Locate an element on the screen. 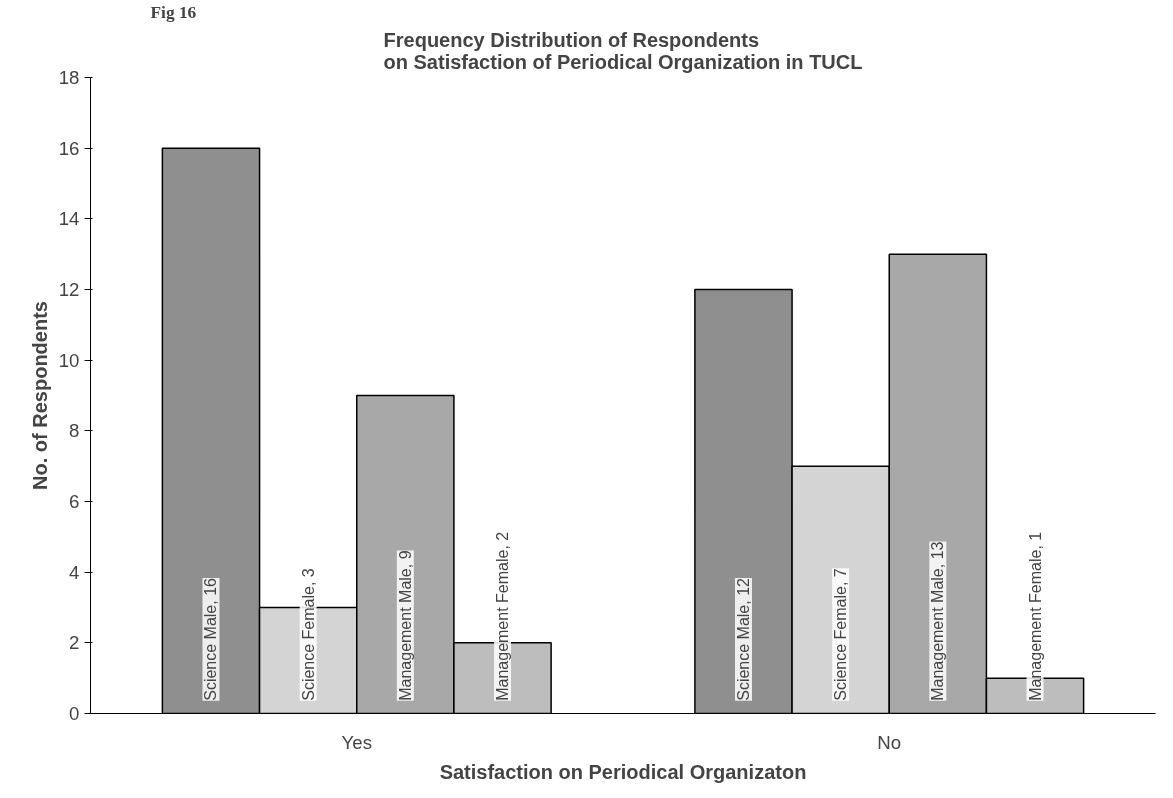 The height and width of the screenshot is (798, 1173). y-tick-label: 0 is located at coordinates (74, 713).